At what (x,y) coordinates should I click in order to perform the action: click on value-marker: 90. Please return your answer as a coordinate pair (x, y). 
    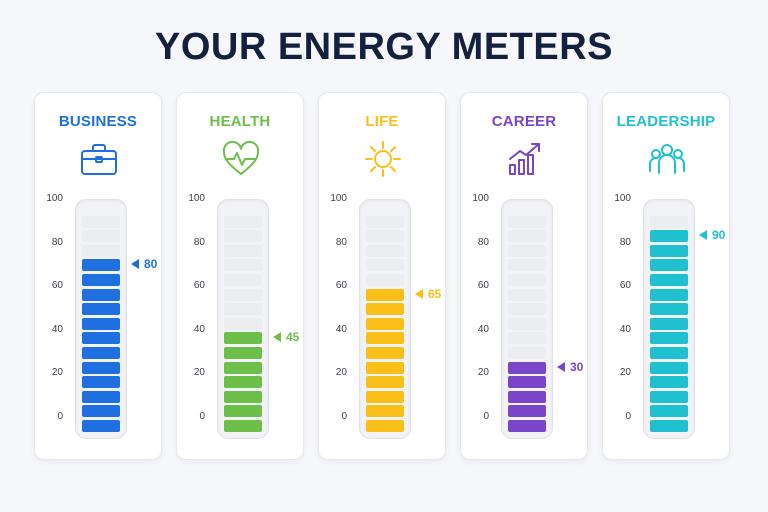
    Looking at the image, I should click on (716, 235).